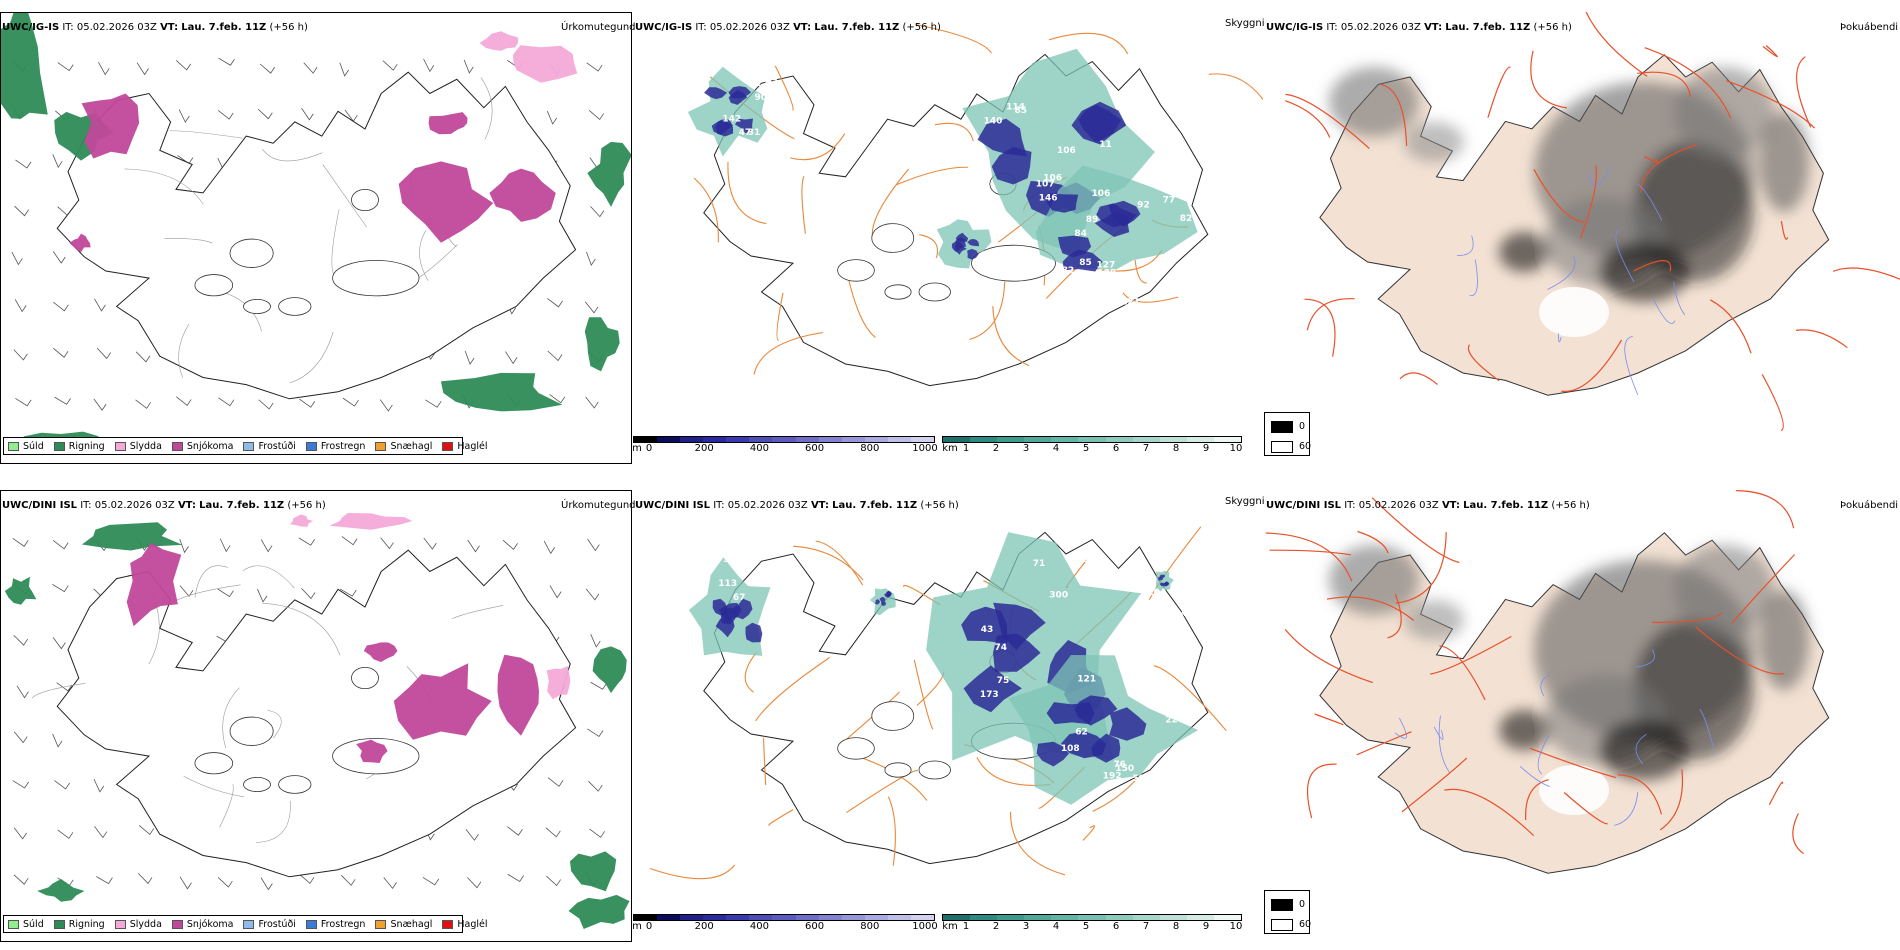 Image resolution: width=1900 pixels, height=950 pixels. I want to click on vis-colorbar-ticks: km 1 2 3 4 5 6 7 8 9 10, so click(1092, 449).